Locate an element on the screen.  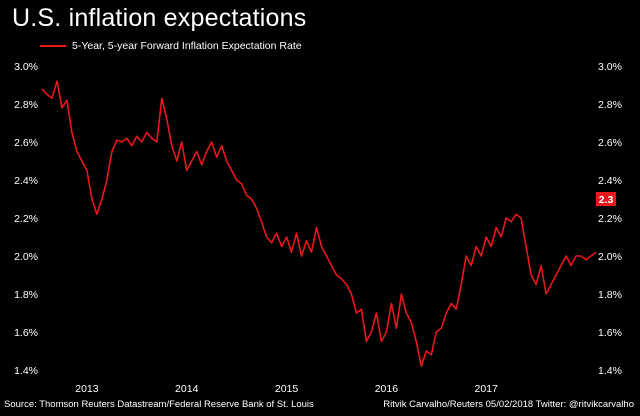
x-axis: 2013 2014 2015 2016 2017 is located at coordinates (286, 389).